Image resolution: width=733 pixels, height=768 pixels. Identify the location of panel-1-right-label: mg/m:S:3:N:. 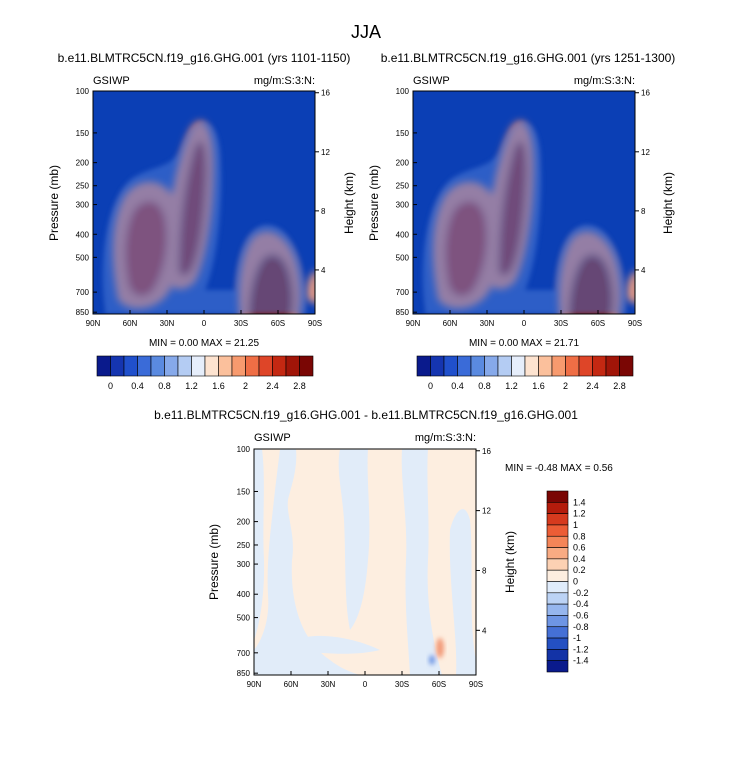
(284, 81).